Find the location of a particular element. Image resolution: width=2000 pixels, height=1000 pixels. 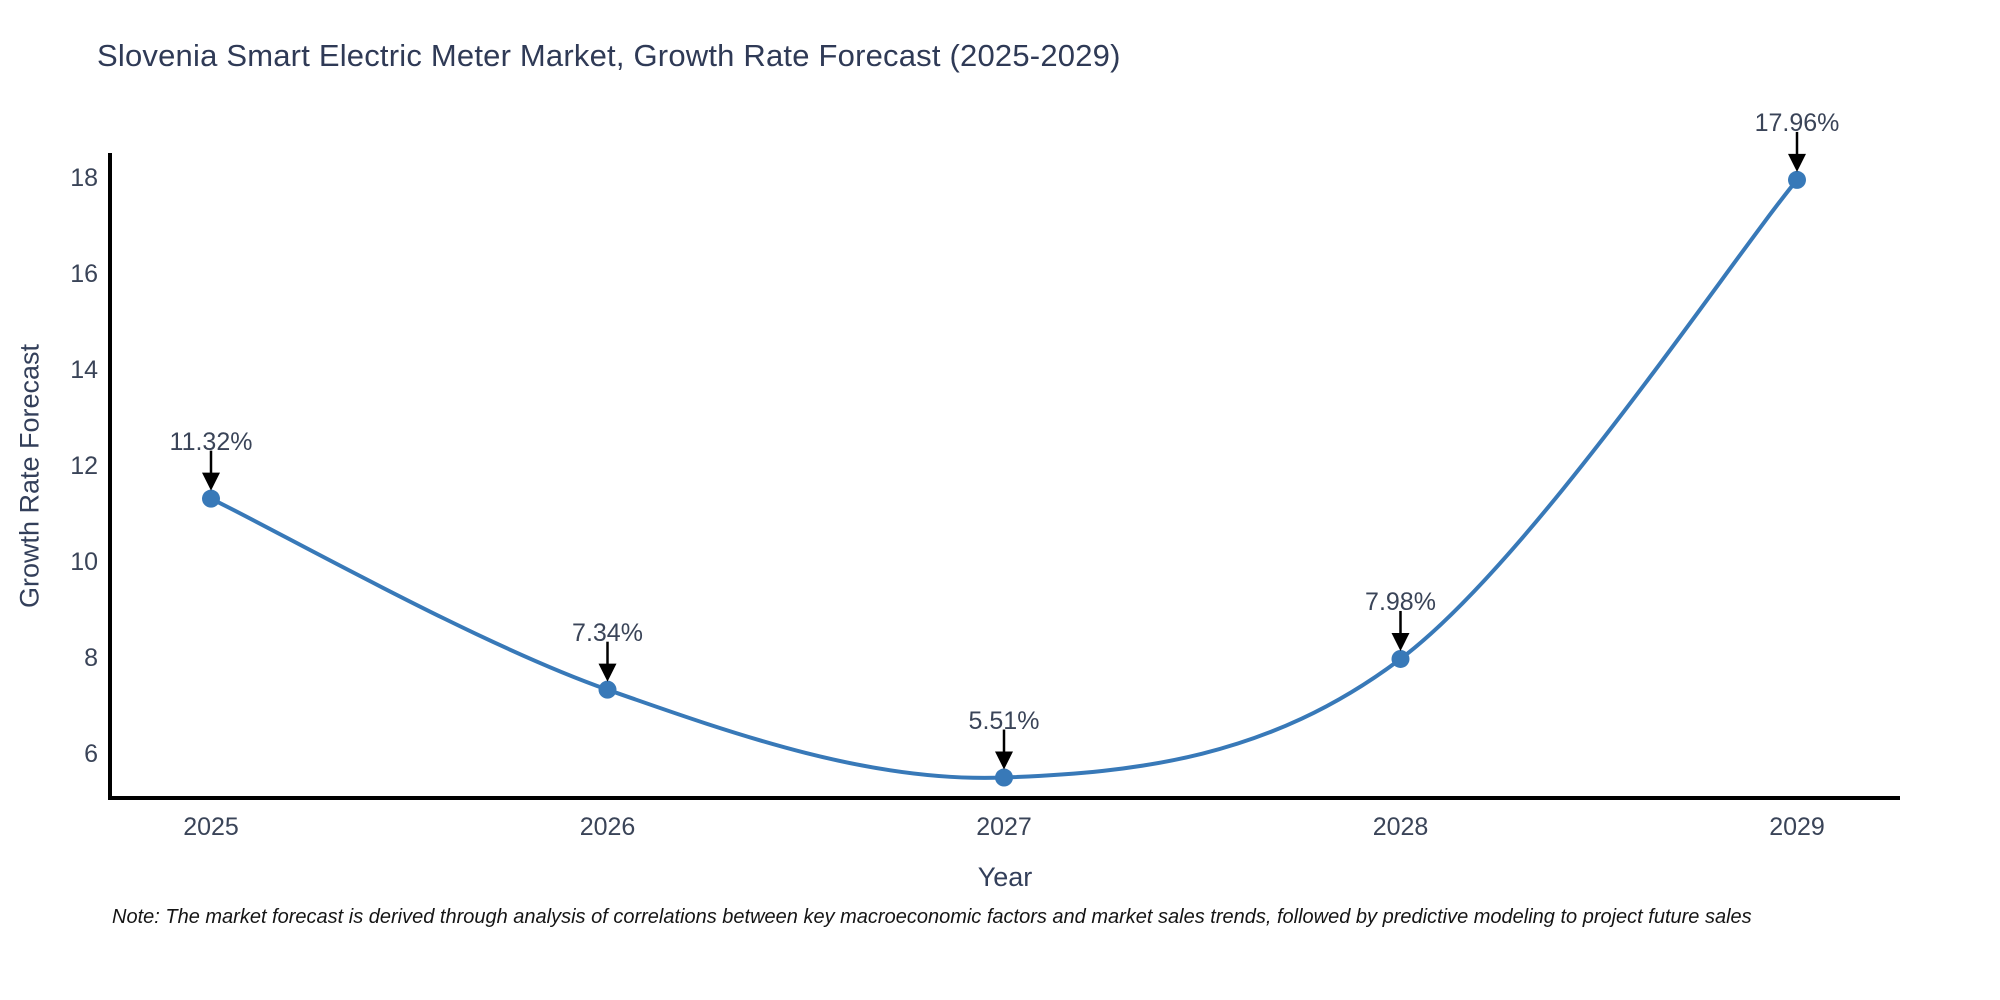

y-tick-label: 16 is located at coordinates (84, 274).